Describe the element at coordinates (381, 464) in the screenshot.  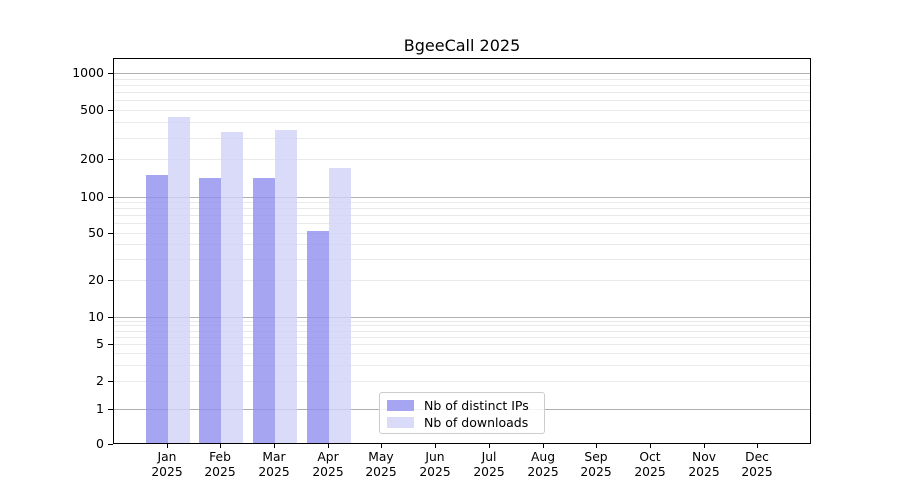
I see `x-tick-label: May 2025` at that location.